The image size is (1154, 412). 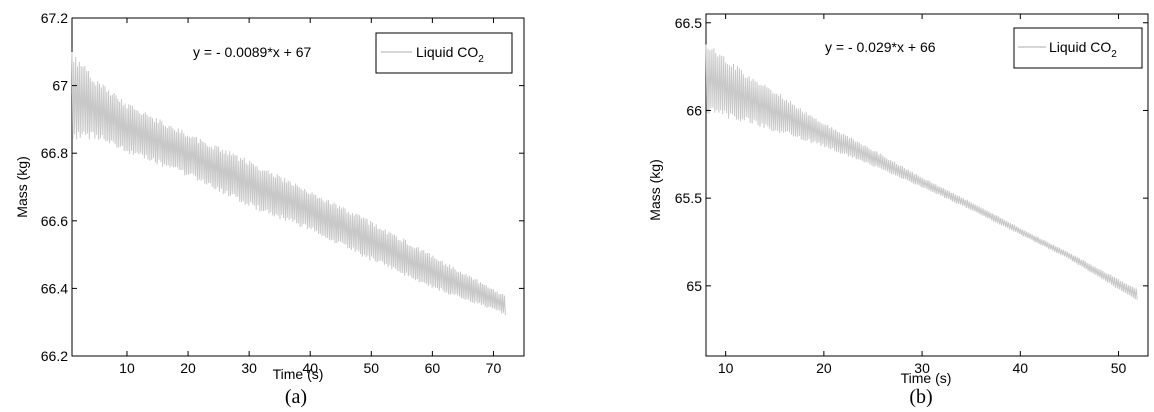 I want to click on x-tick-labels-b: 10 20 30 40 50, so click(x=922, y=368).